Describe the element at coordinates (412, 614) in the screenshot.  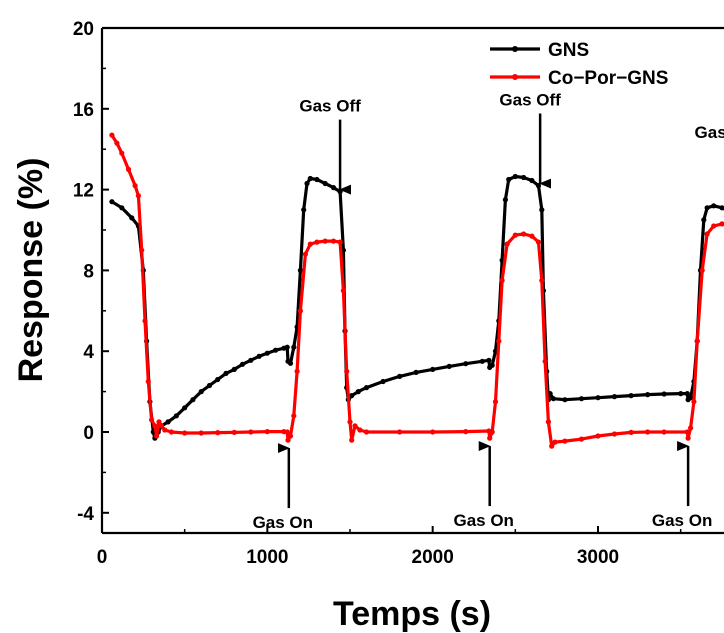
I see `x-axis-title: Temps (s)` at that location.